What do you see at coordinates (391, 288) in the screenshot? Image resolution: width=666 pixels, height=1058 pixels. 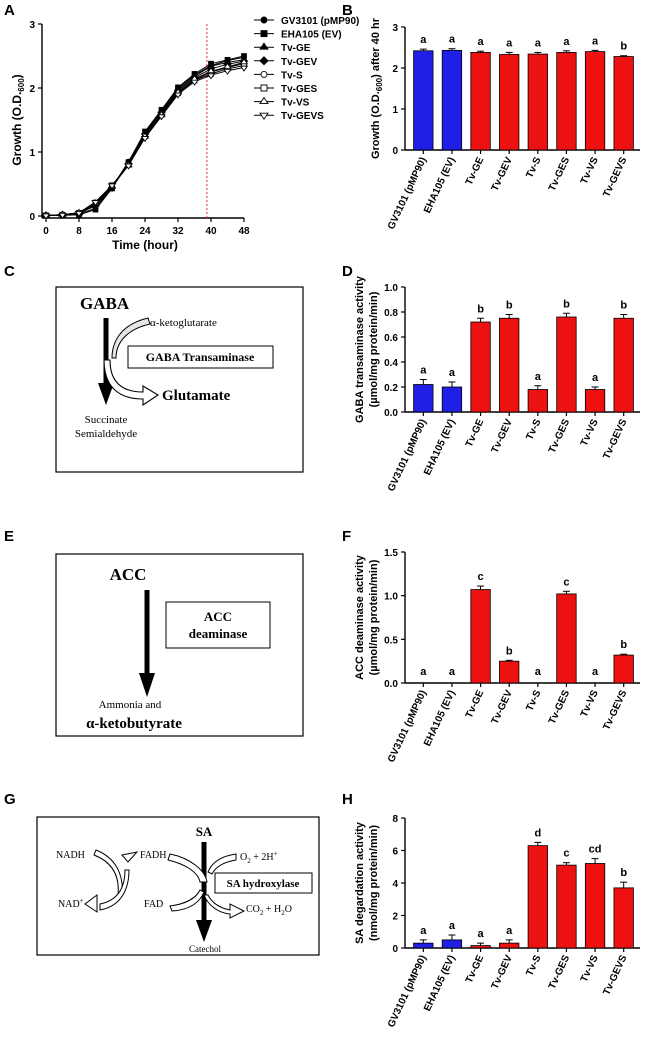 I see `y-tick-label: 1.0` at bounding box center [391, 288].